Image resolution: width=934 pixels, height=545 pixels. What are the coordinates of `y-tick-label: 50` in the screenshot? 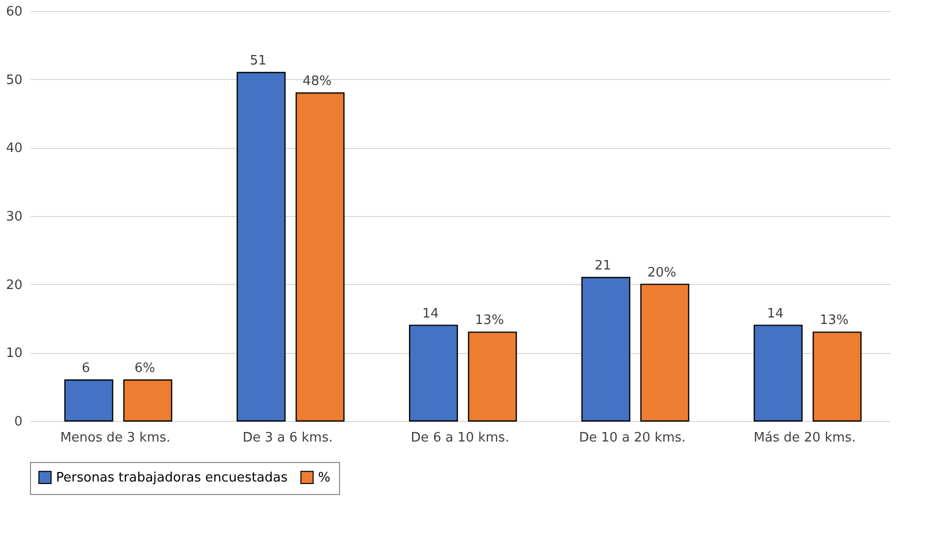 It's located at (14, 80).